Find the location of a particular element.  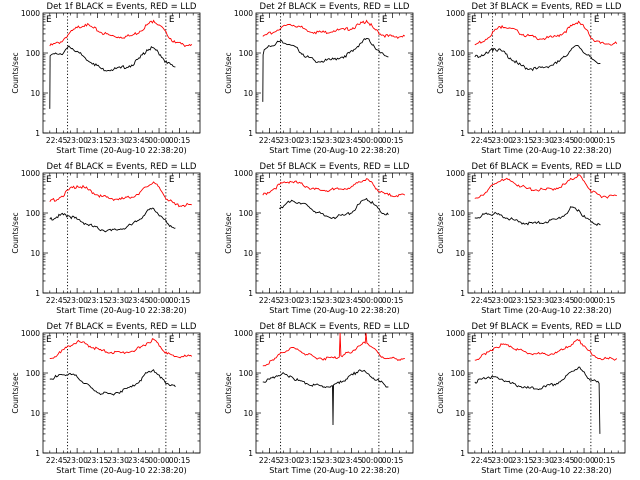

panel-title: Det 9f BLACK = Events, RED = LLD is located at coordinates (547, 327).